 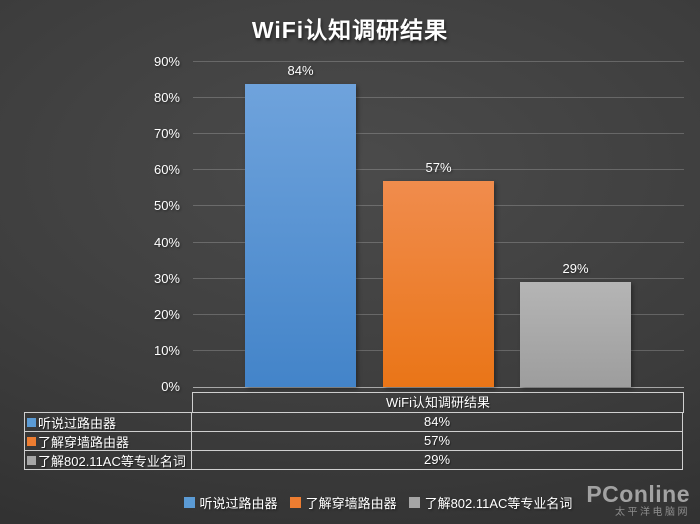 I want to click on legend-label: 了解802.11AC等专业名词, so click(x=498, y=503).